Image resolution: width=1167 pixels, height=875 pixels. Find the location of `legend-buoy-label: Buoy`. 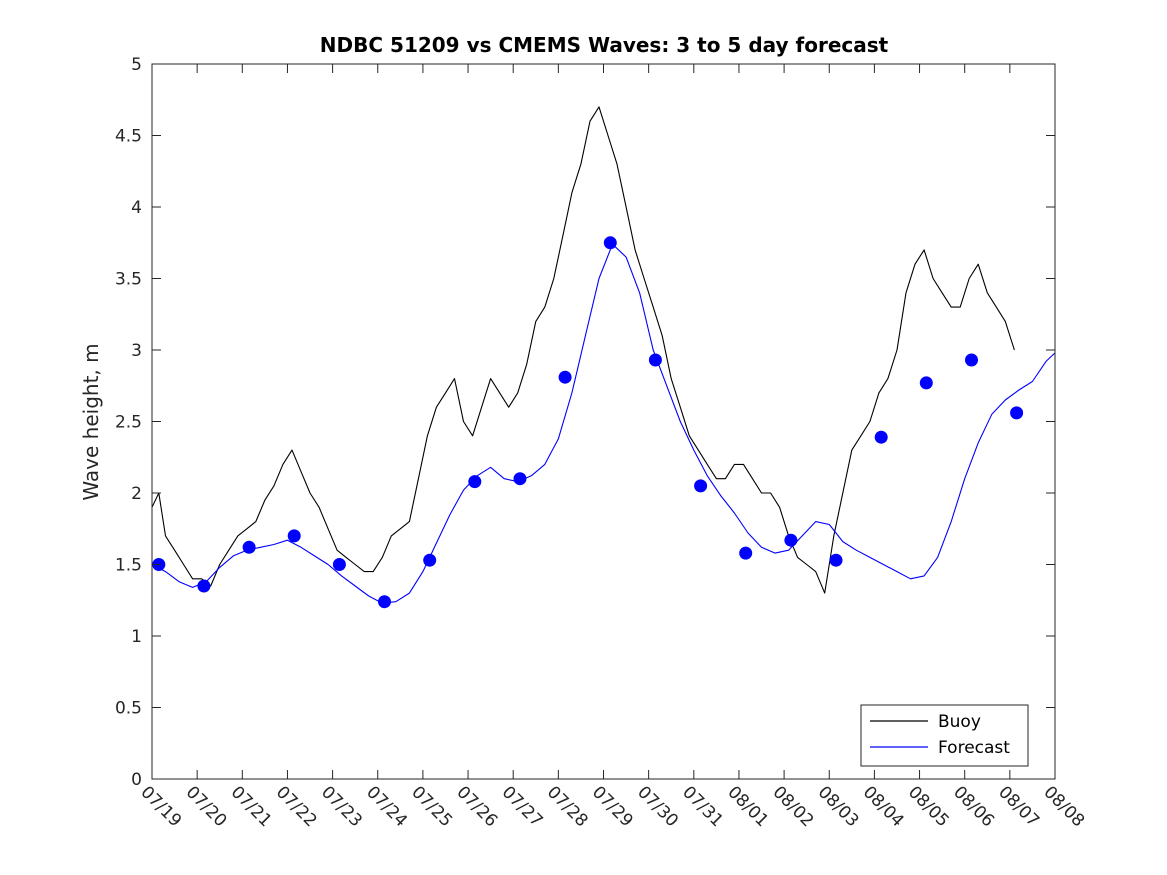

legend-buoy-label: Buoy is located at coordinates (959, 722).